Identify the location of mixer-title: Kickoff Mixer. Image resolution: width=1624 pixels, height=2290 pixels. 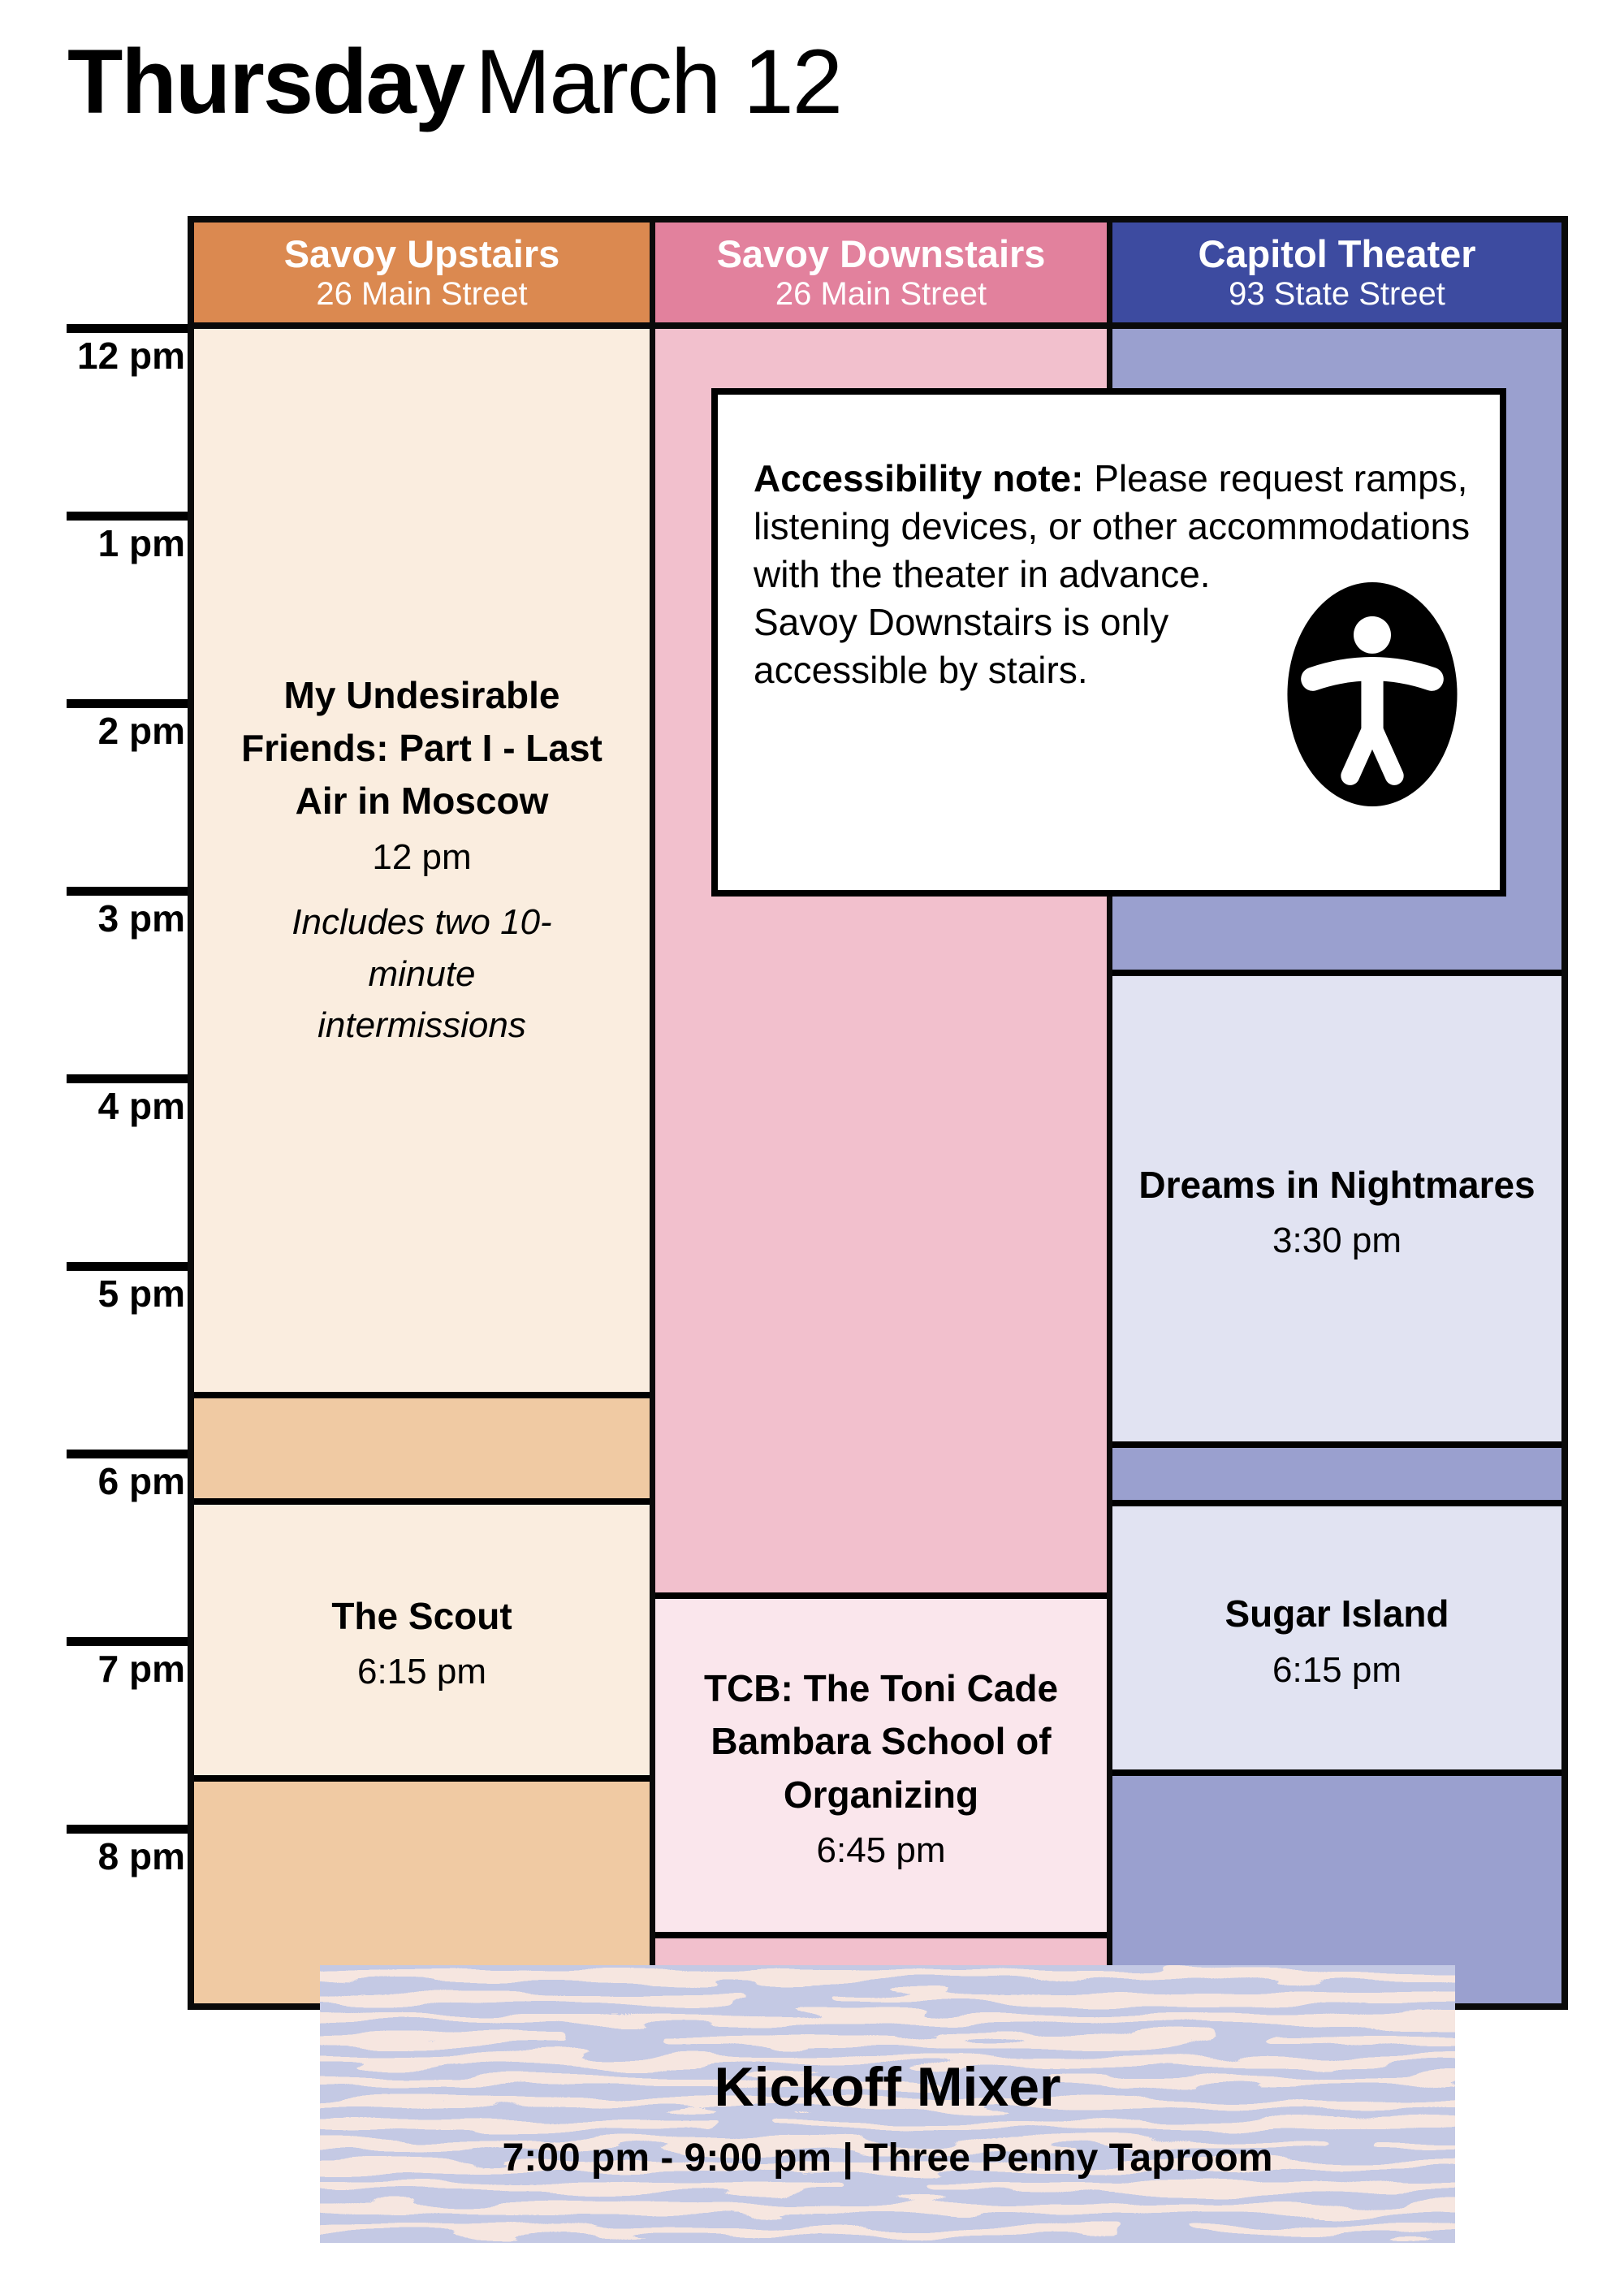
(888, 2087).